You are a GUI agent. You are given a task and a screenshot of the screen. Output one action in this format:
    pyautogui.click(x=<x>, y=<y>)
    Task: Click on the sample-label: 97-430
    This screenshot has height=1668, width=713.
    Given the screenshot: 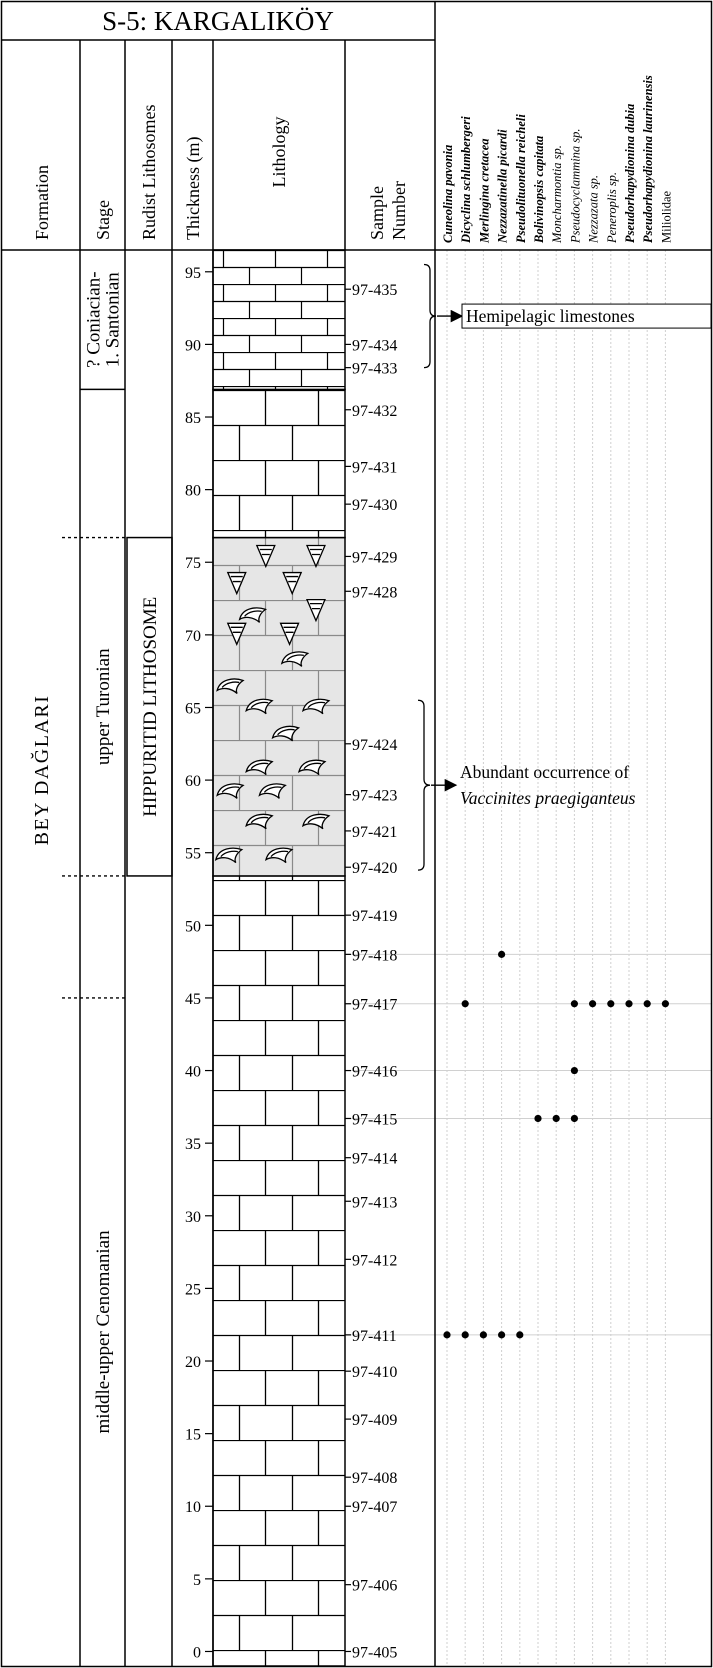 What is the action you would take?
    pyautogui.click(x=374, y=505)
    